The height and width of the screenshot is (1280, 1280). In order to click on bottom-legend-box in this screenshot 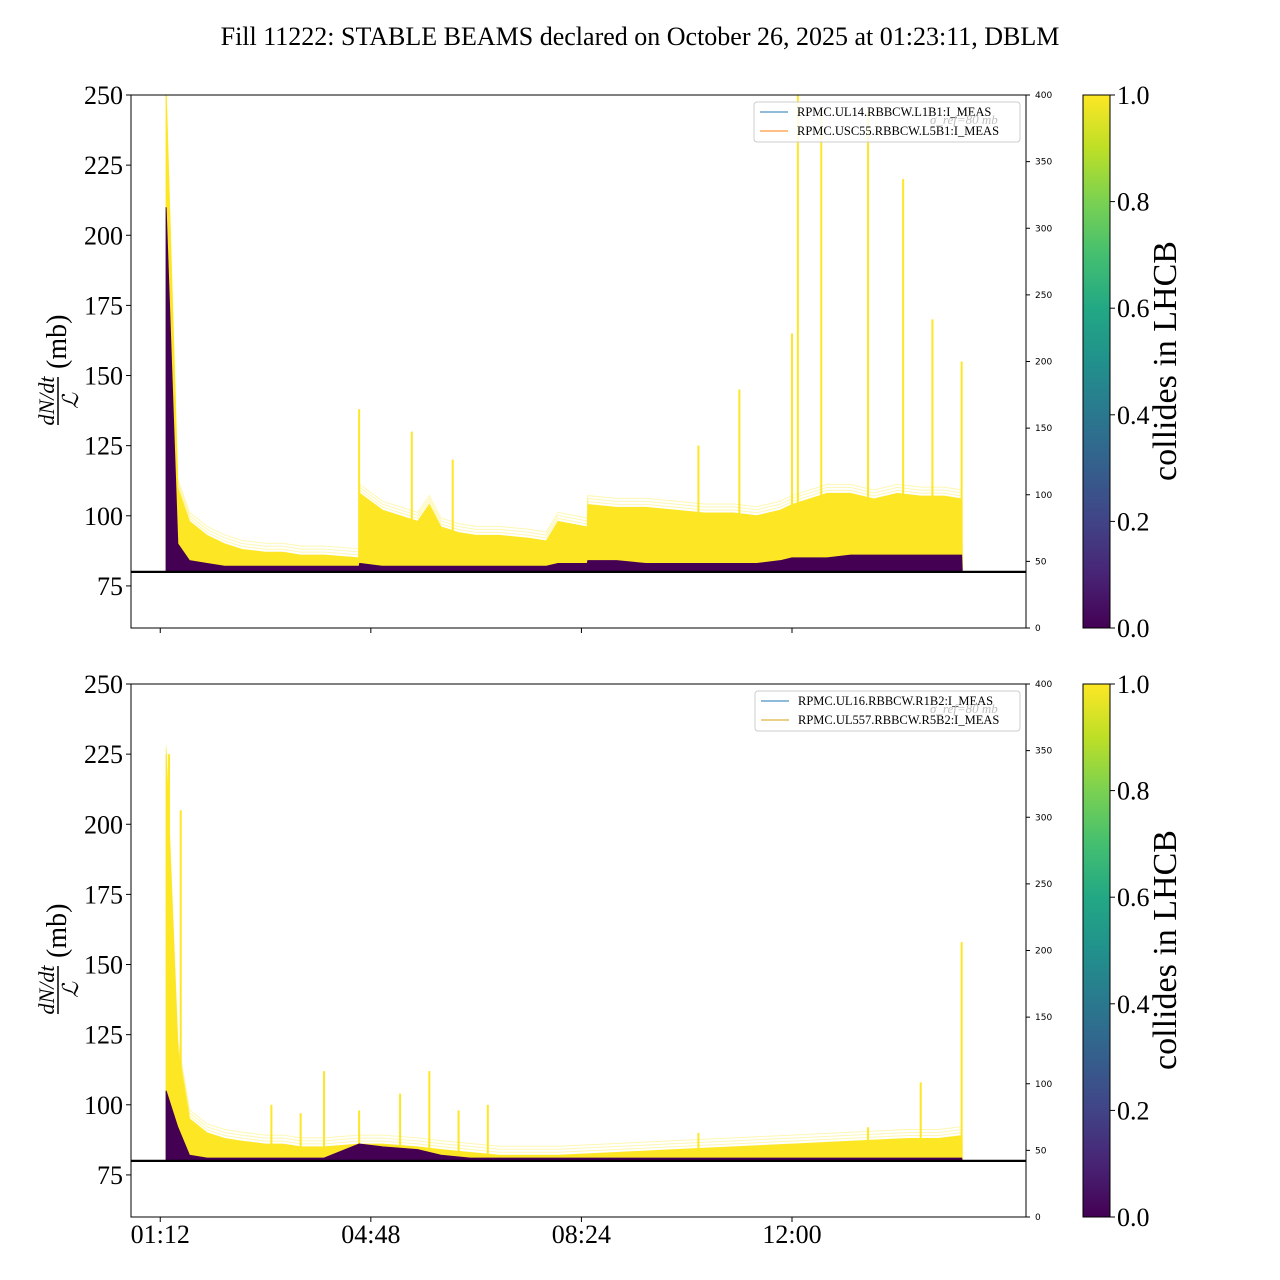, I will do `click(887, 711)`.